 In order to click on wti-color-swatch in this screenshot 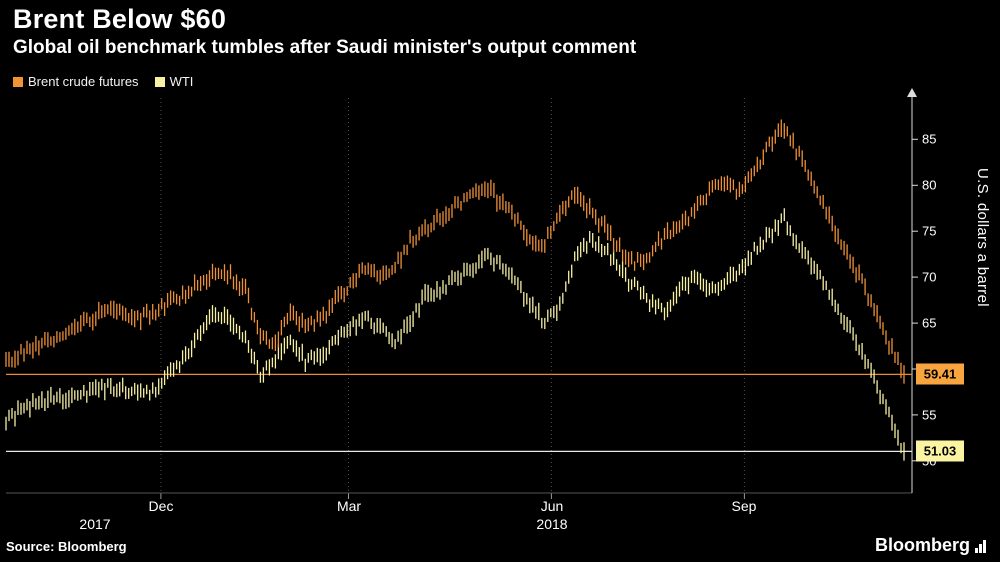, I will do `click(159, 81)`.